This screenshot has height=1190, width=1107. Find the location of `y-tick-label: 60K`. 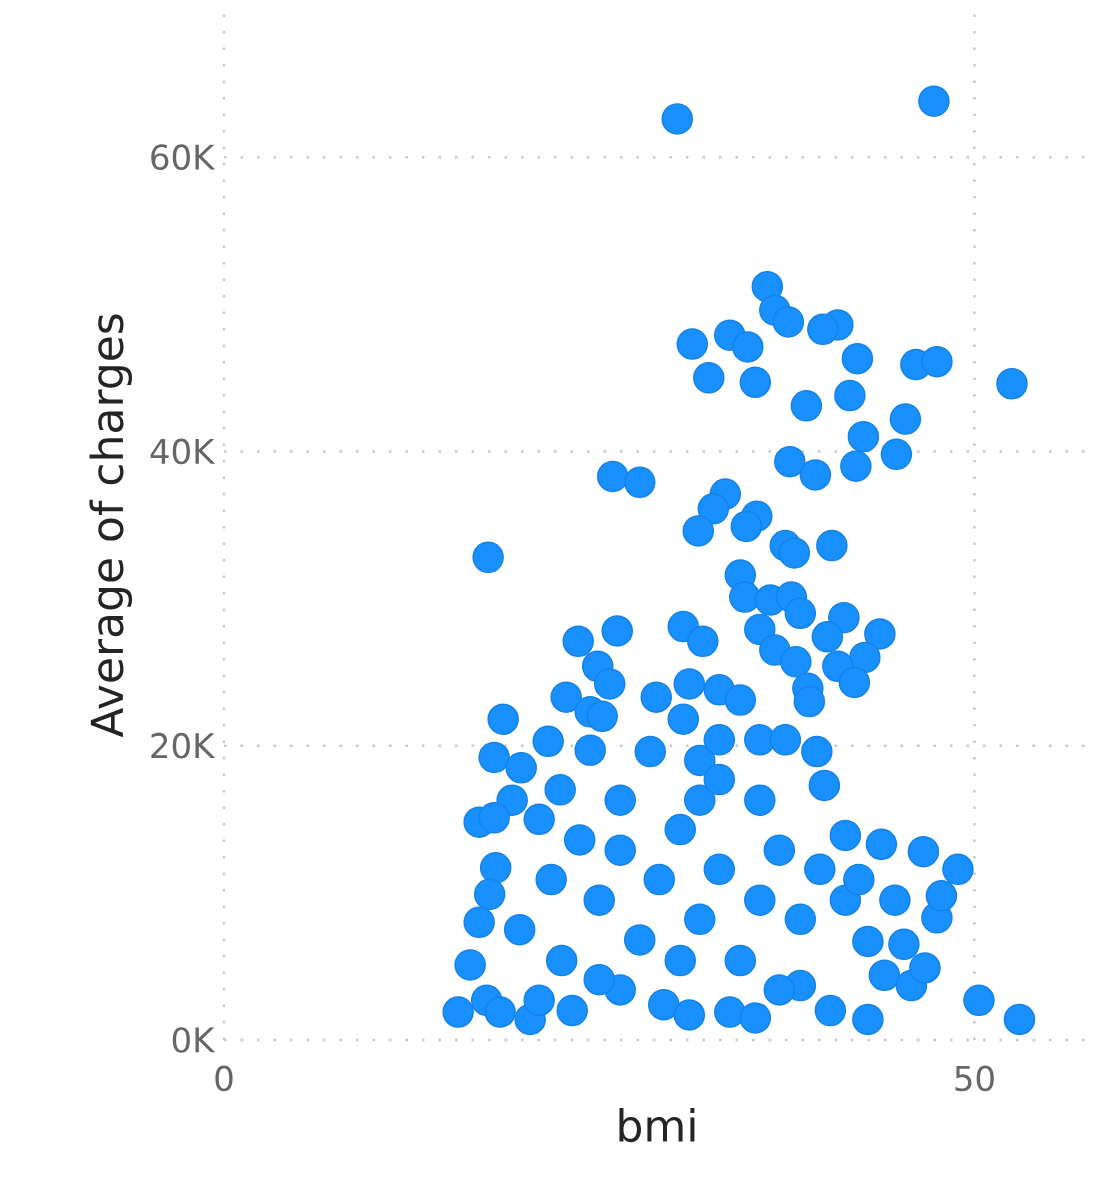

y-tick-label: 60K is located at coordinates (183, 157).